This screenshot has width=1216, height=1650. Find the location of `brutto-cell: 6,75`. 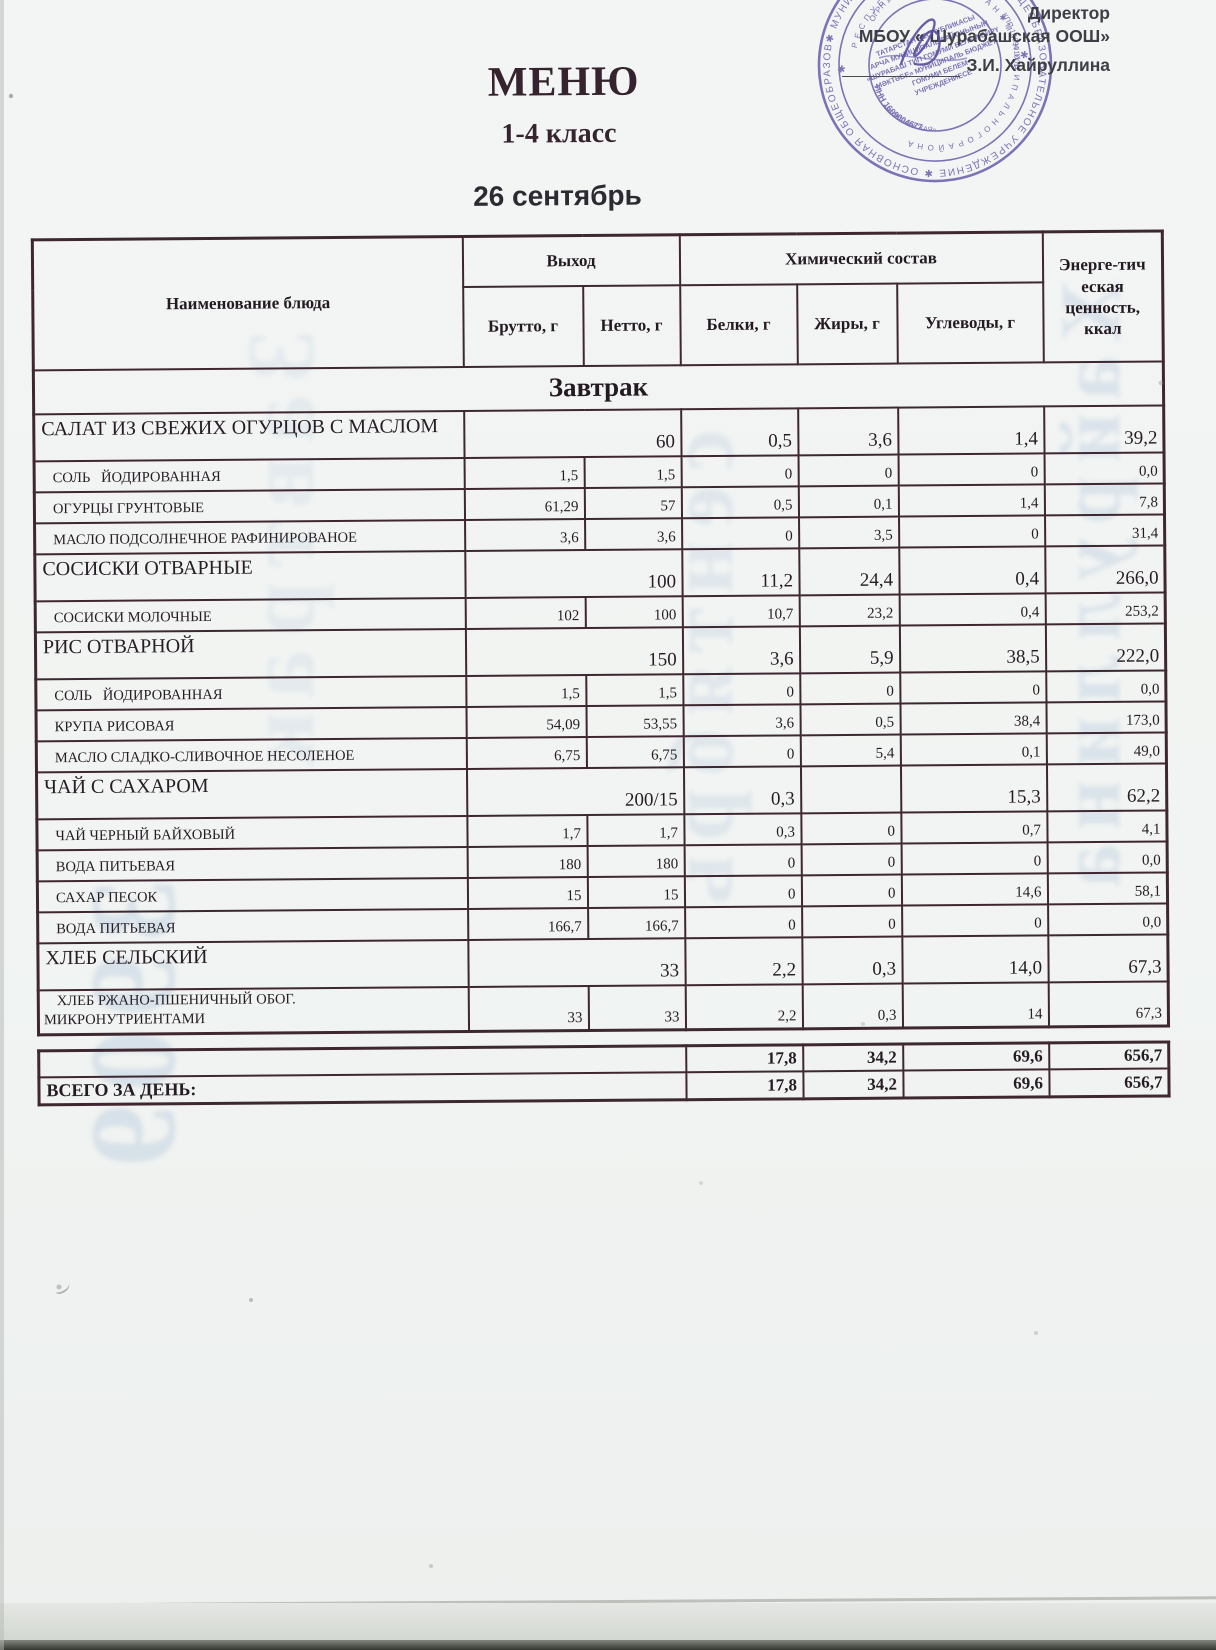

brutto-cell: 6,75 is located at coordinates (526, 752).